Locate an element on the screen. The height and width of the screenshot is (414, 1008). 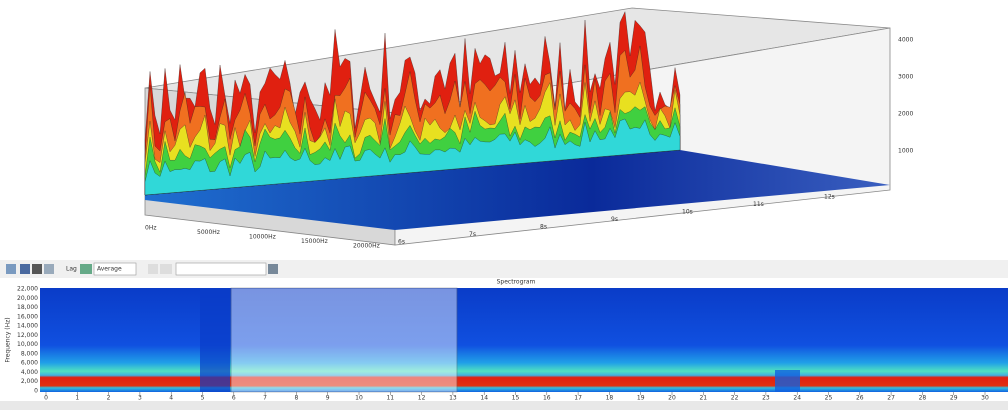
time-label: 8s is located at coordinates (543, 227).